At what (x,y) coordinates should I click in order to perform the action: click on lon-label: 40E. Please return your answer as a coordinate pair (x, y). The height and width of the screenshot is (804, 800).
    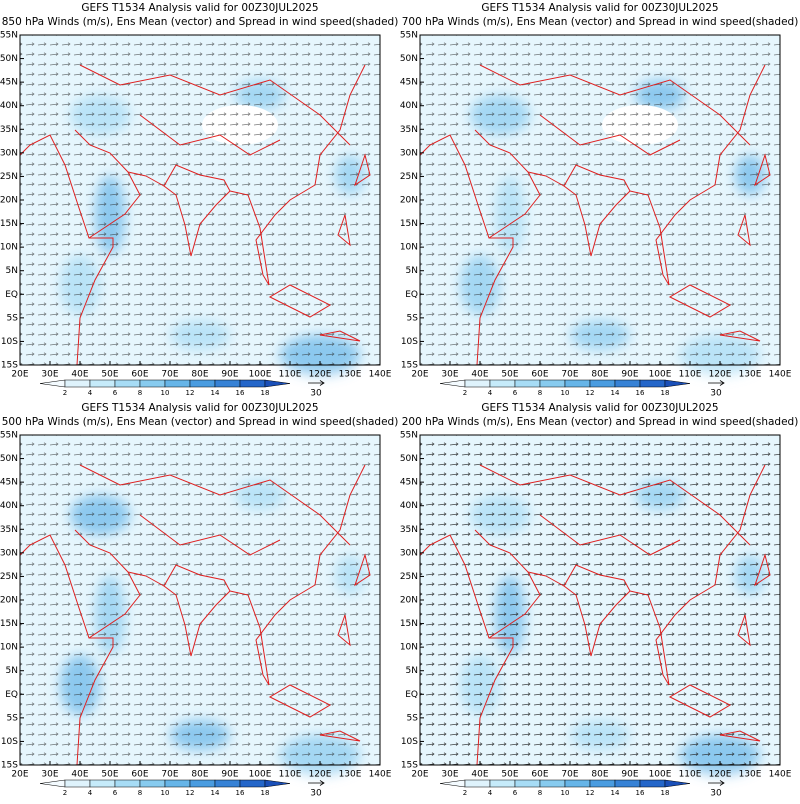
    Looking at the image, I should click on (479, 775).